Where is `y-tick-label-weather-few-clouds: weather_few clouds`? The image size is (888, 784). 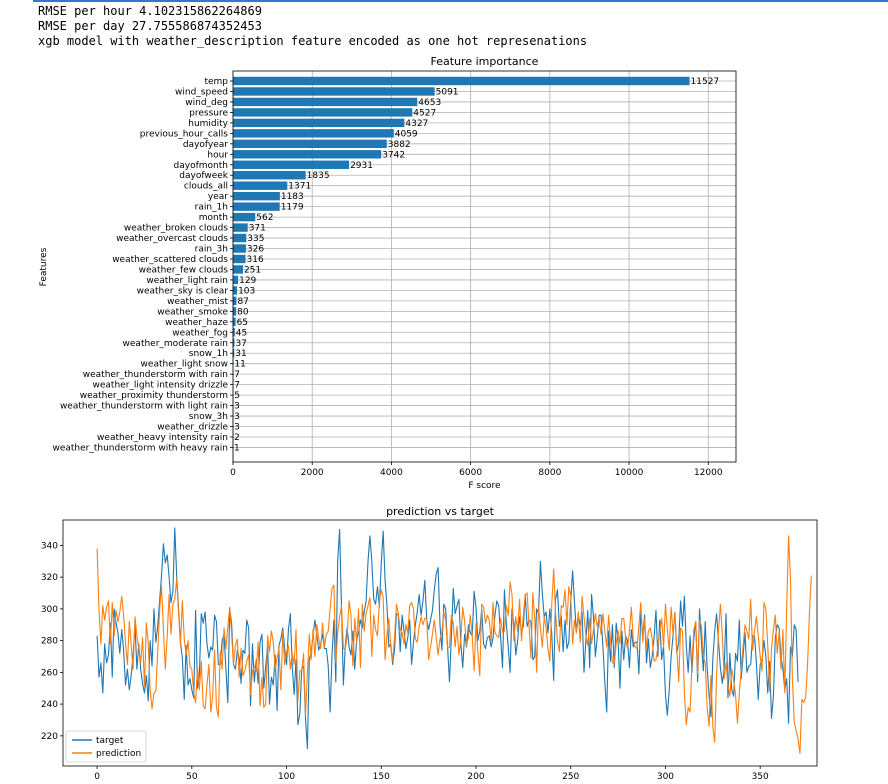 y-tick-label-weather-few-clouds: weather_few clouds is located at coordinates (184, 270).